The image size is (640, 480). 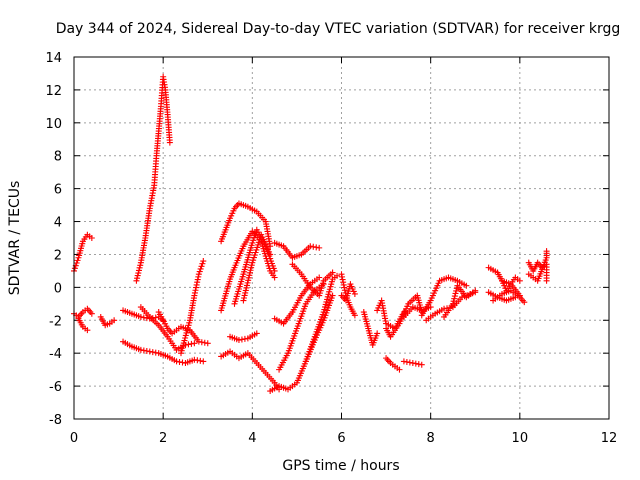 I want to click on x-tick-label: 12, so click(x=609, y=438).